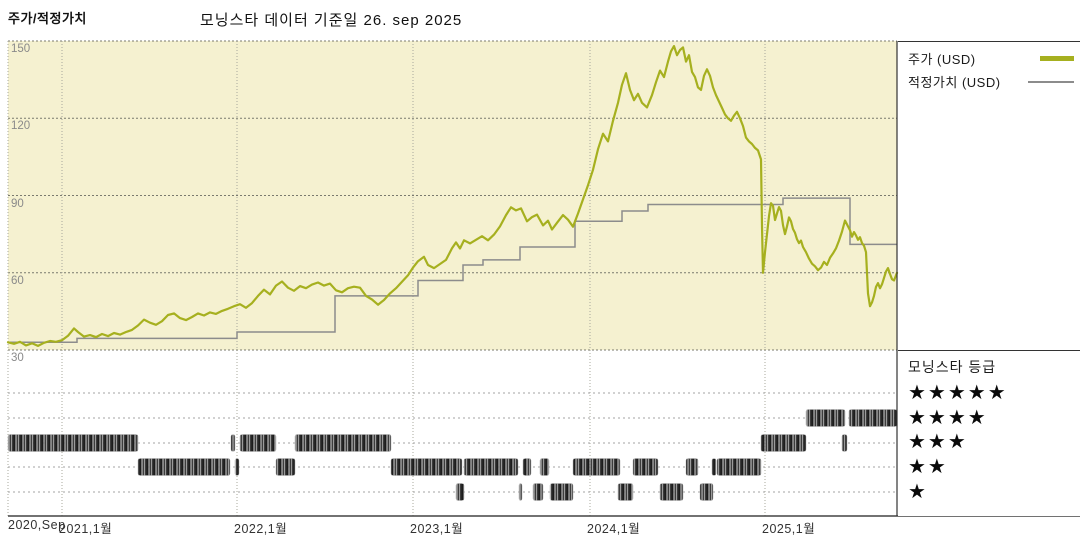  What do you see at coordinates (948, 417) in the screenshot?
I see `star-row-4: ★★★★` at bounding box center [948, 417].